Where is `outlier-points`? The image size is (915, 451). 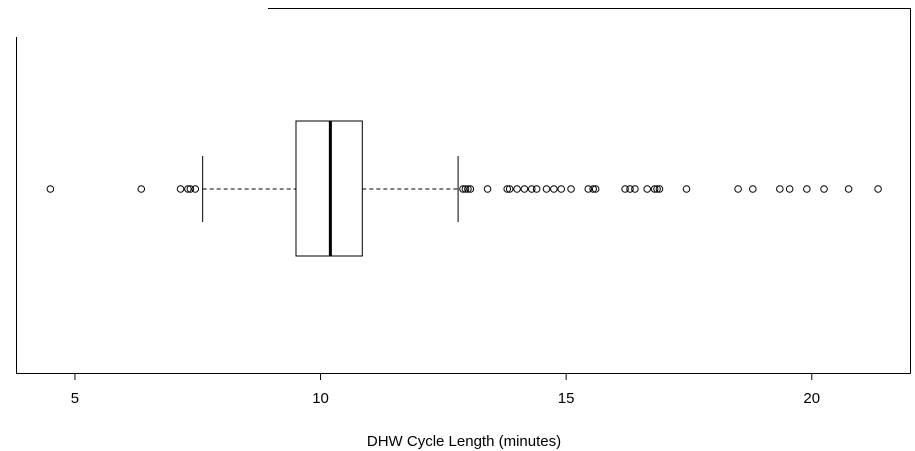 outlier-points is located at coordinates (464, 189).